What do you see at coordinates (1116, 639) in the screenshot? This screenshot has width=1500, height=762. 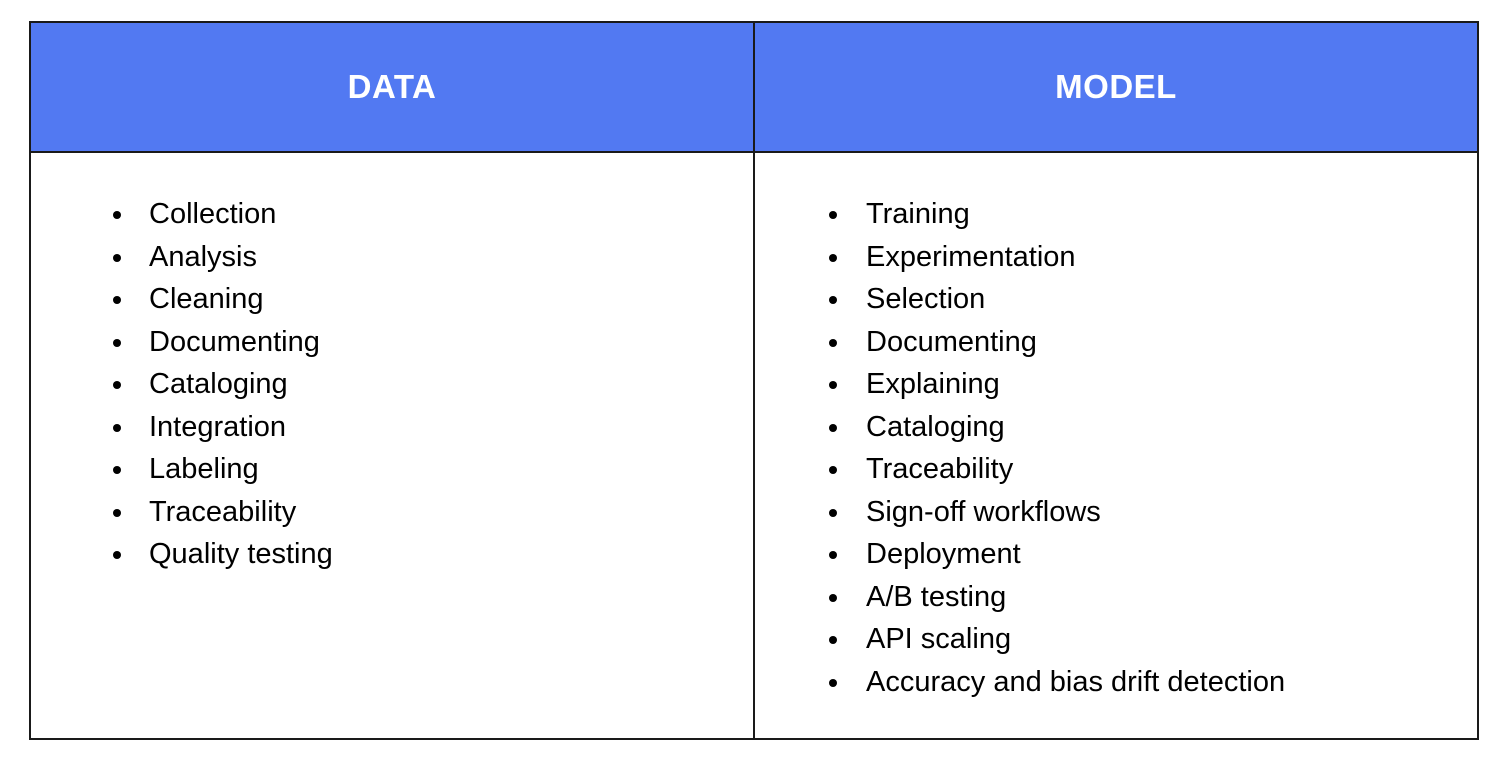 I see `list-item: API scaling` at bounding box center [1116, 639].